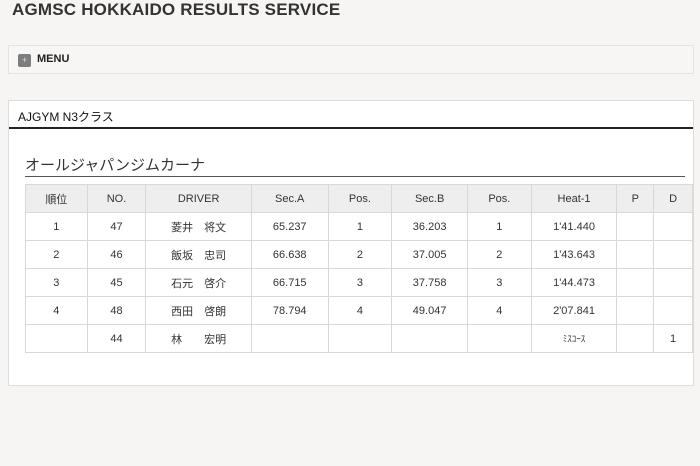  Describe the element at coordinates (176, 9) in the screenshot. I see `site-title: AGMSC HOKKAIDO RESULTS SERVICE` at that location.